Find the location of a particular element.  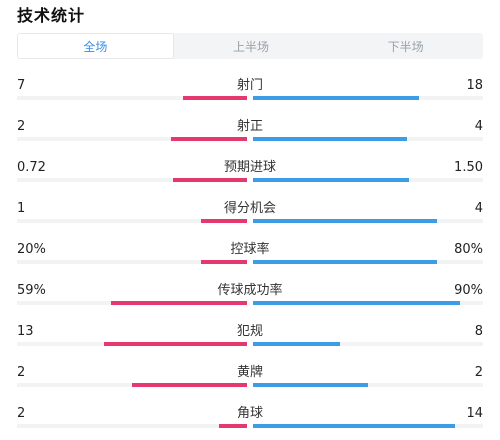

tab-full-match: 全场 is located at coordinates (95, 46).